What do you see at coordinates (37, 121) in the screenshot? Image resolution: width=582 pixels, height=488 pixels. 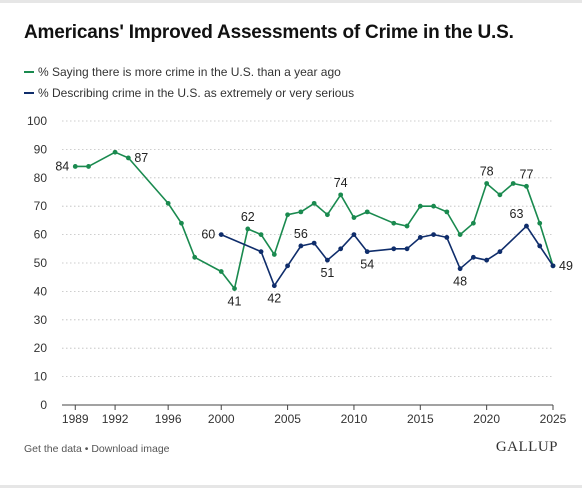 I see `y-tick-label: 100` at bounding box center [37, 121].